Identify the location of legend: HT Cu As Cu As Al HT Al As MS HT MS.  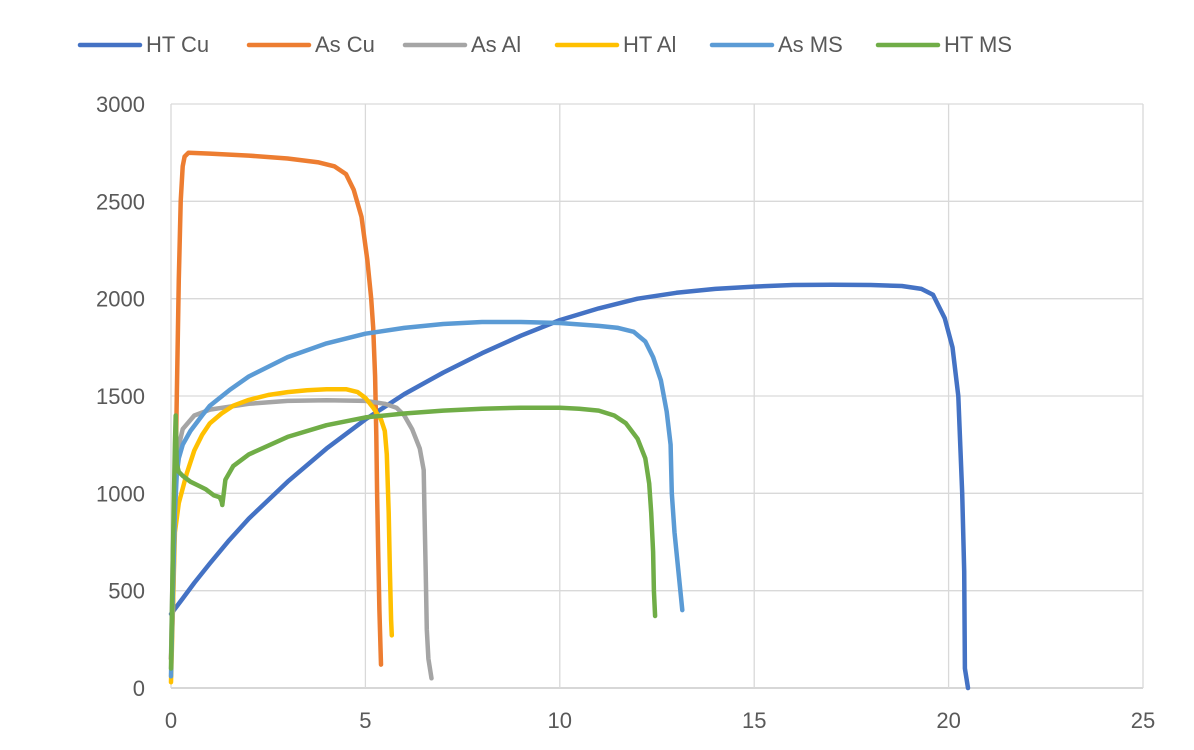
(544, 44).